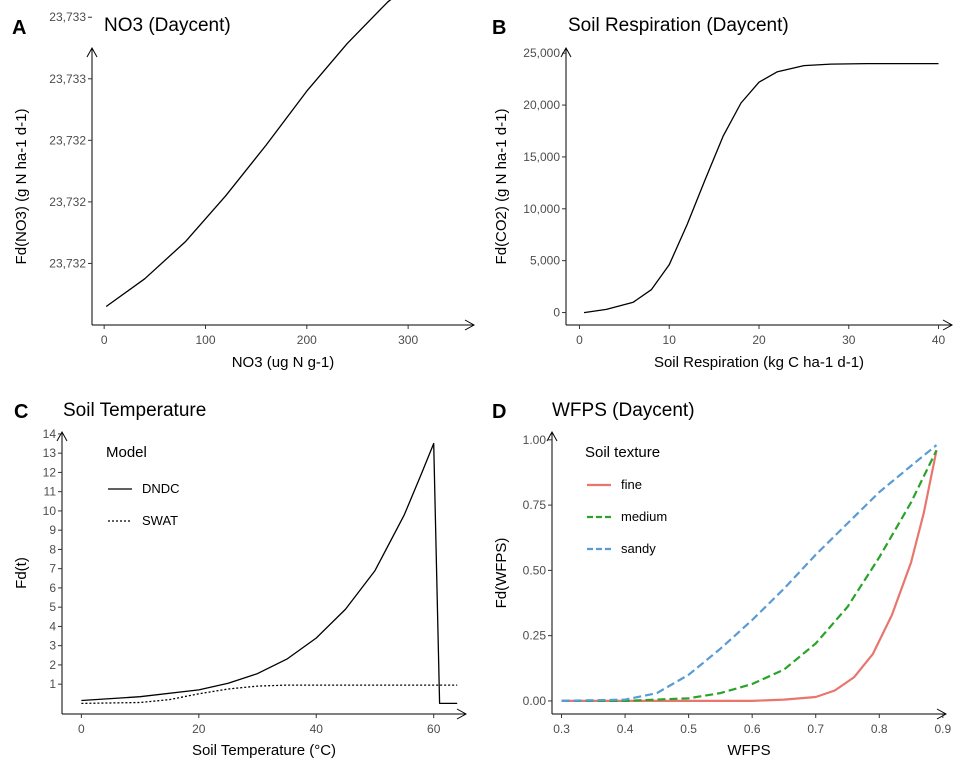 Image resolution: width=960 pixels, height=772 pixels. I want to click on panel-b-letter: B, so click(499, 28).